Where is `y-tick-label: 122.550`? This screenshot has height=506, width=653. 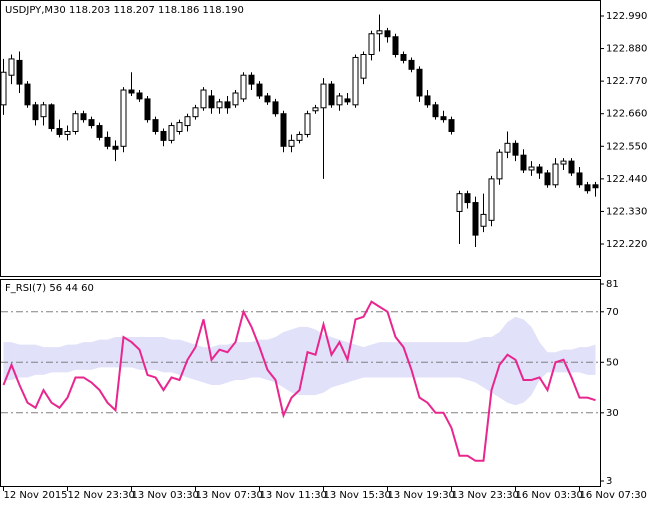 y-tick-label: 122.550 is located at coordinates (626, 146).